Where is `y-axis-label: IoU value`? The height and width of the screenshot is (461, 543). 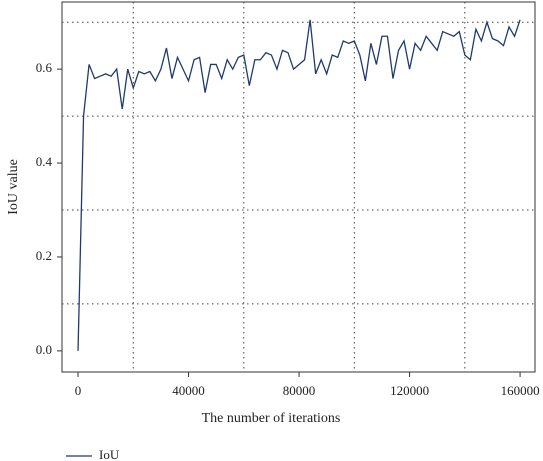 y-axis-label: IoU value is located at coordinates (13, 187).